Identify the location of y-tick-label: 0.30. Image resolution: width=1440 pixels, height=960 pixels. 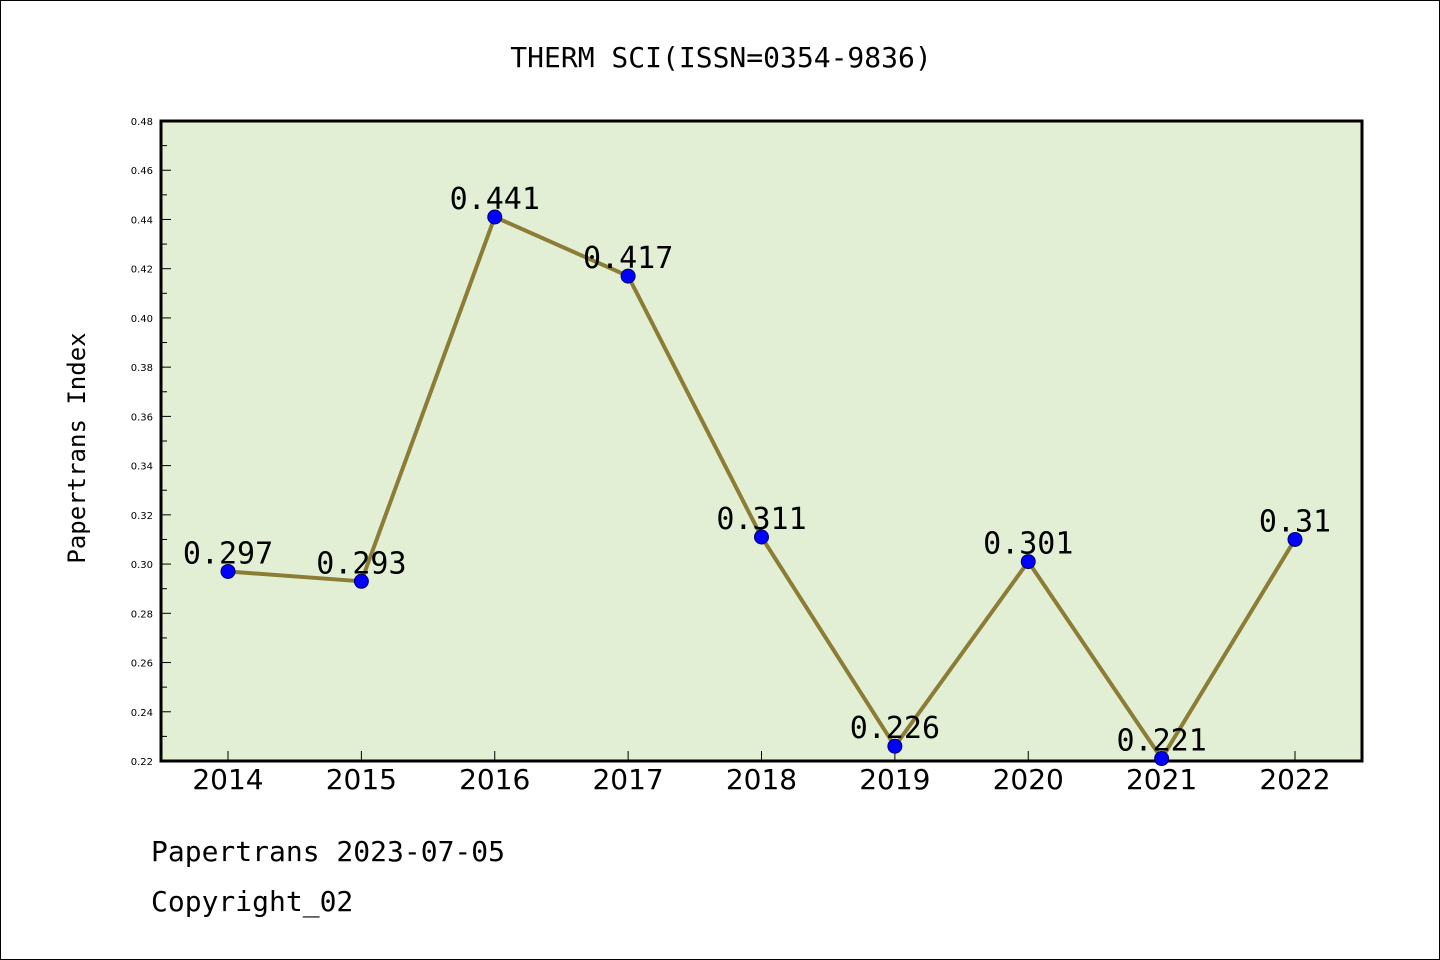
(142, 565).